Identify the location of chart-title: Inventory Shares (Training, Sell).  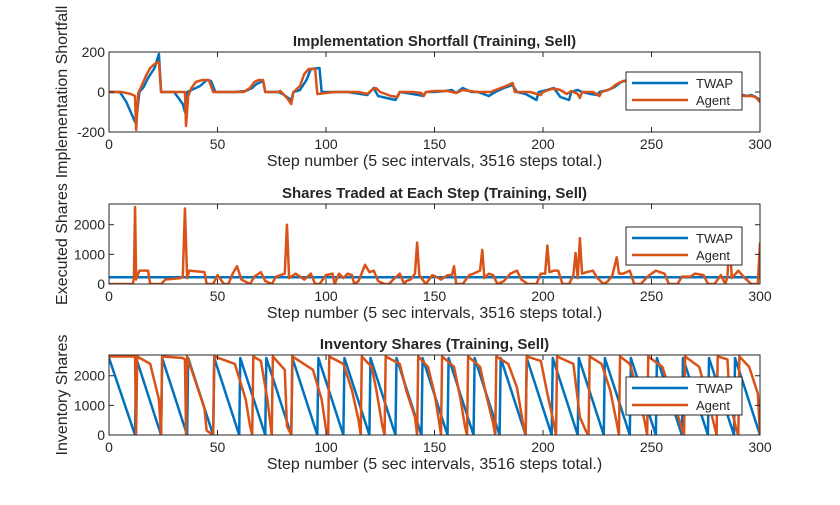
(434, 344).